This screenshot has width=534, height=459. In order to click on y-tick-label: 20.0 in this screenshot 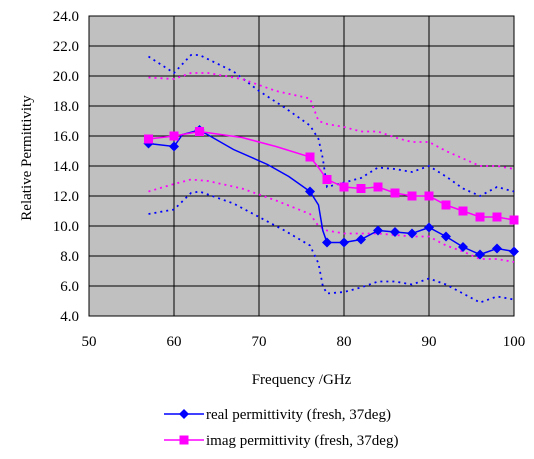, I will do `click(66, 77)`.